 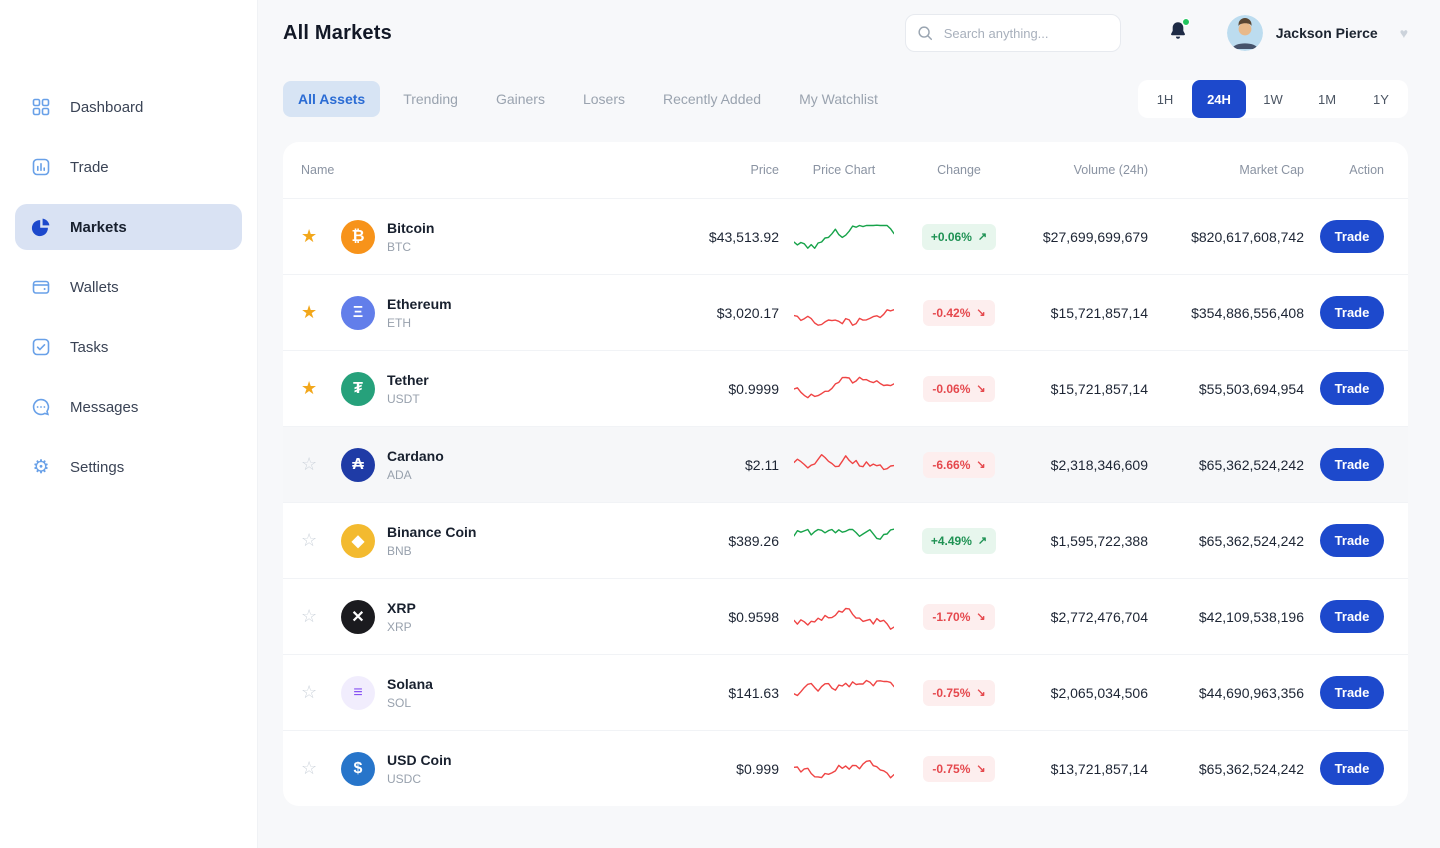 I want to click on coin-icon: ₮, so click(x=358, y=388).